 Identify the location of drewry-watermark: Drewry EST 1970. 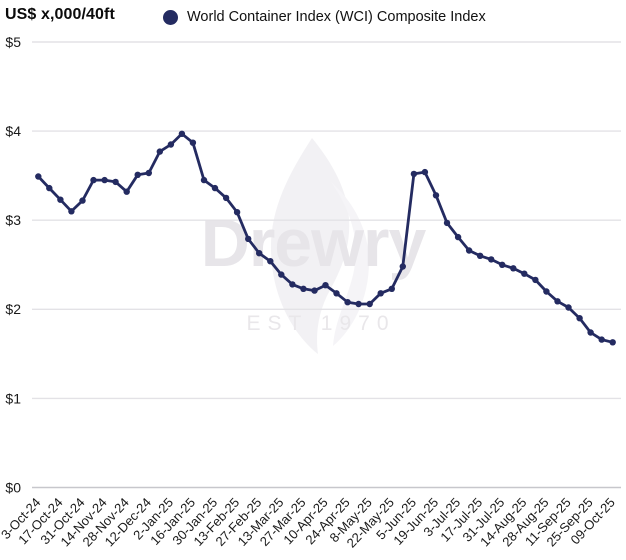
(314, 246).